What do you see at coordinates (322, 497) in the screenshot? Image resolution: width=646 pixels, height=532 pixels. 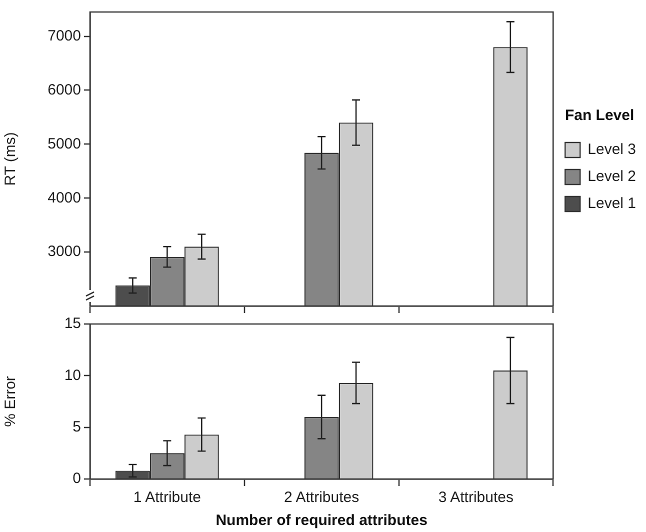 I see `x-tick-label: 2 Attributes` at bounding box center [322, 497].